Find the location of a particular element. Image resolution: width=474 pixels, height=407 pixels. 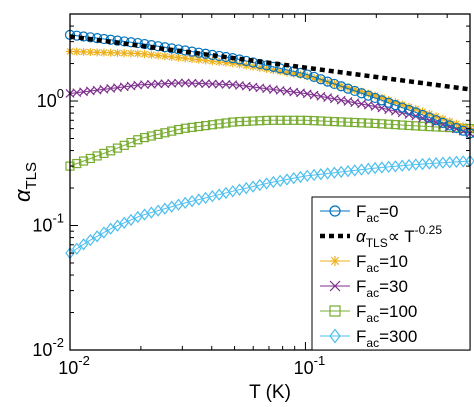

legend-entry: Fac=100 is located at coordinates (368, 313).